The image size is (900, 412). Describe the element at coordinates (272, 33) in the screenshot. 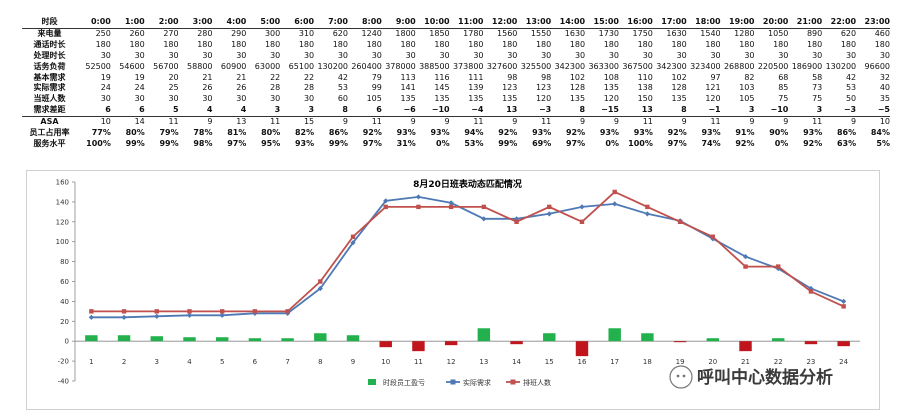

I see `table-cell: 300` at that location.